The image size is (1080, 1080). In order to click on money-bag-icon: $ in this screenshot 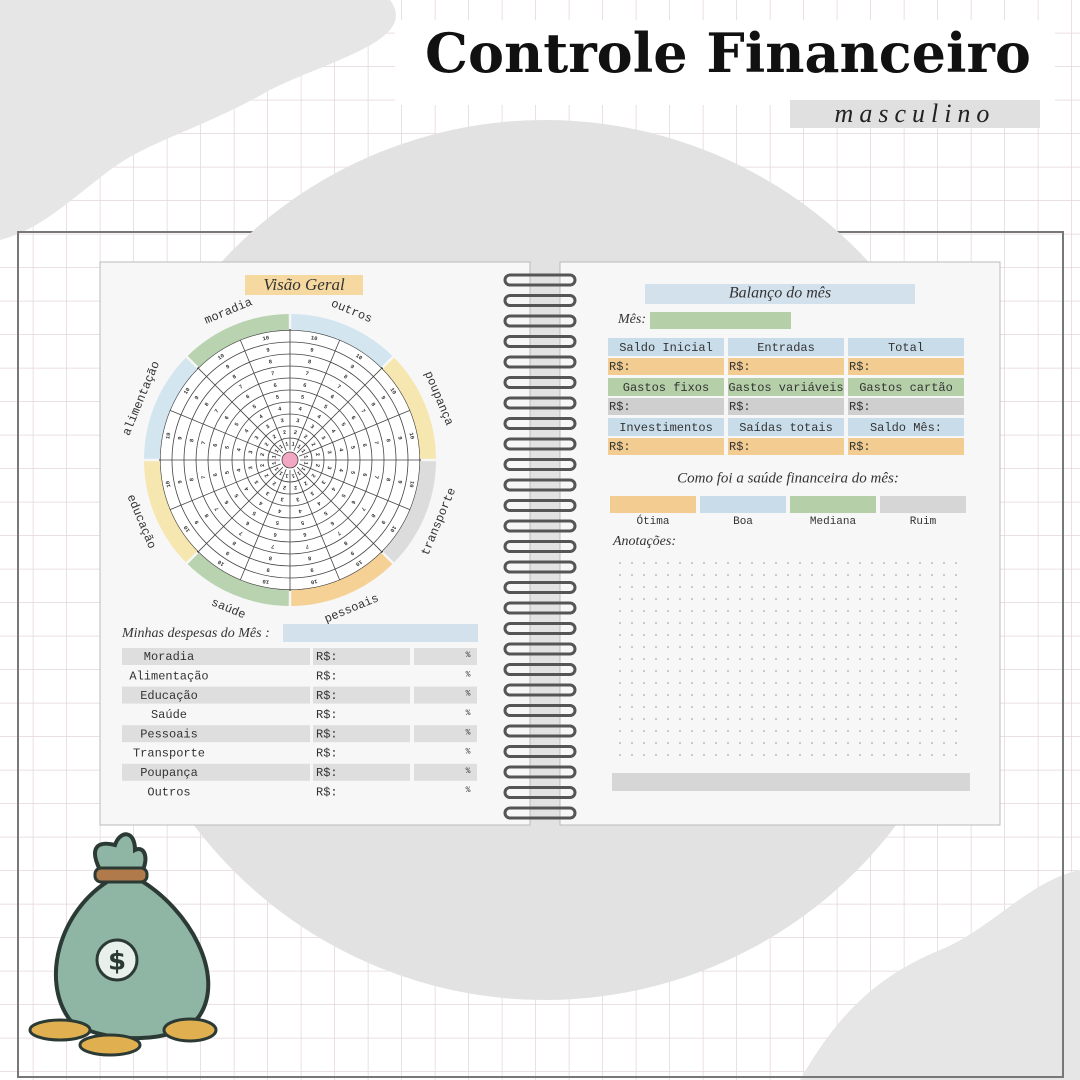, I will do `click(123, 944)`.